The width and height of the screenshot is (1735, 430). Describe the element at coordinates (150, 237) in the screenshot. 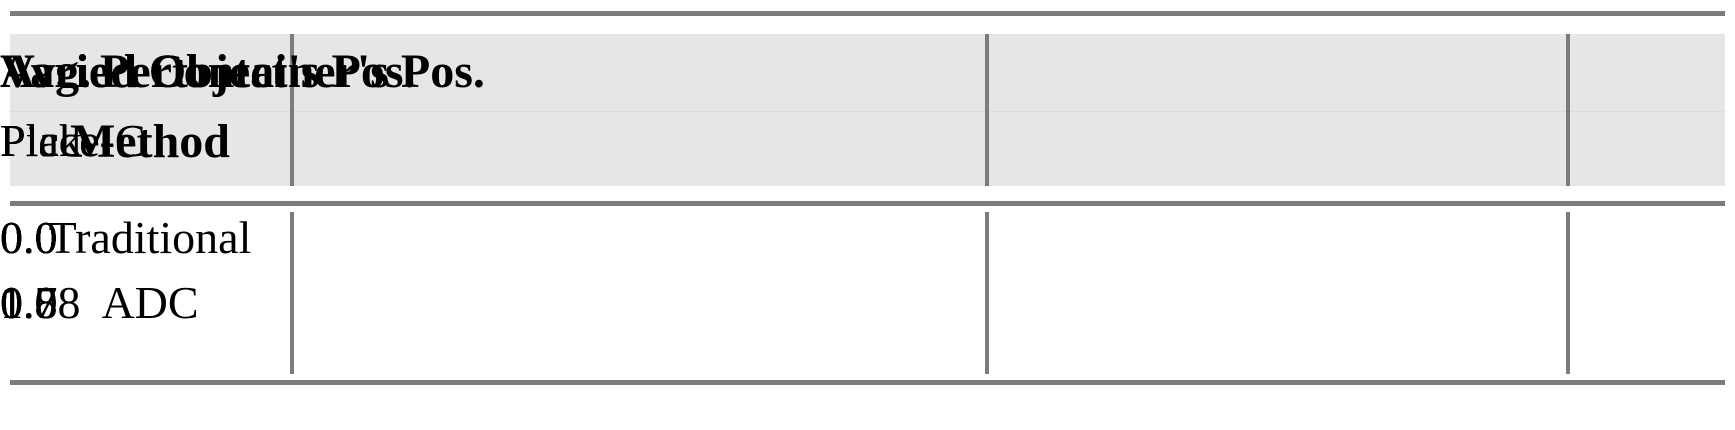

I see `row-label-traditional: Traditional` at that location.